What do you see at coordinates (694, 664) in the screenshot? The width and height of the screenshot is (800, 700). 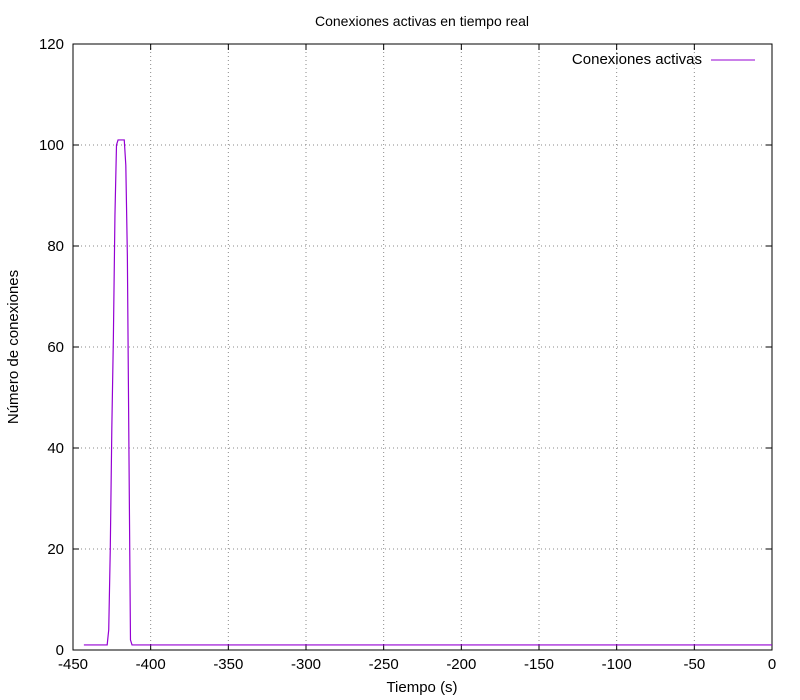 I see `x-tick-label: -50` at bounding box center [694, 664].